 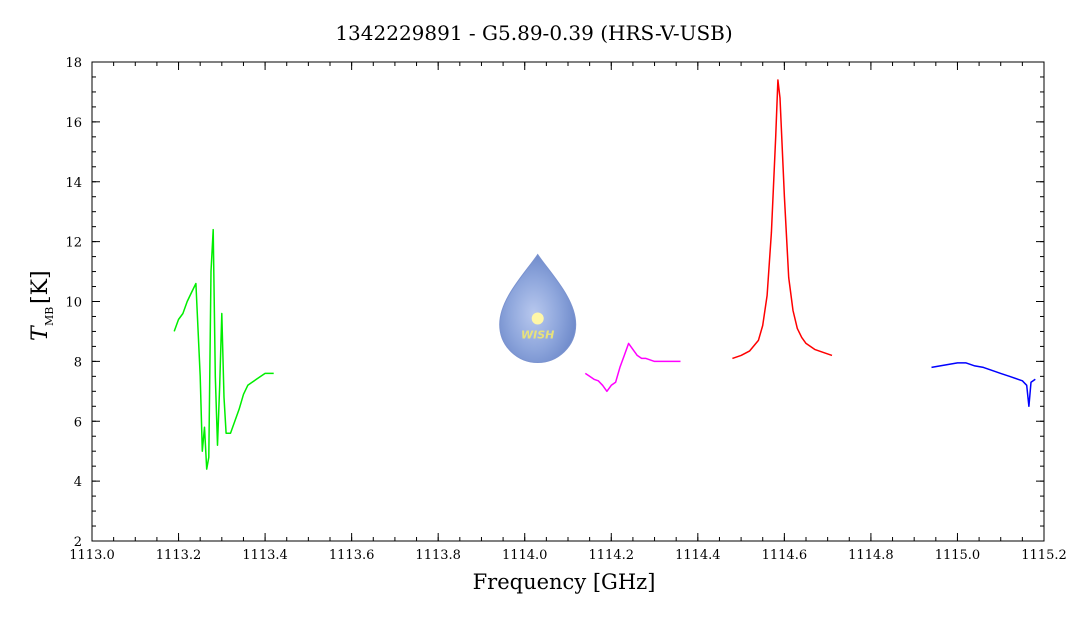 What do you see at coordinates (265, 555) in the screenshot?
I see `x-tick-label: 1113.4` at bounding box center [265, 555].